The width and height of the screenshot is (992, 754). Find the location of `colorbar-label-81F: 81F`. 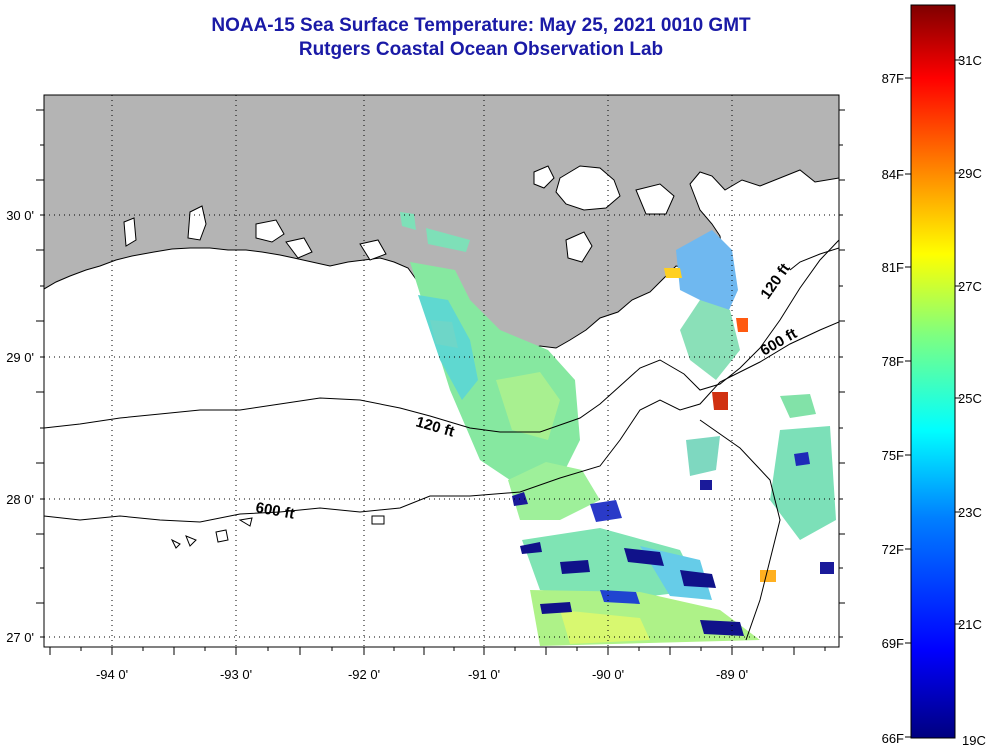

colorbar-label-81F: 81F is located at coordinates (893, 267).